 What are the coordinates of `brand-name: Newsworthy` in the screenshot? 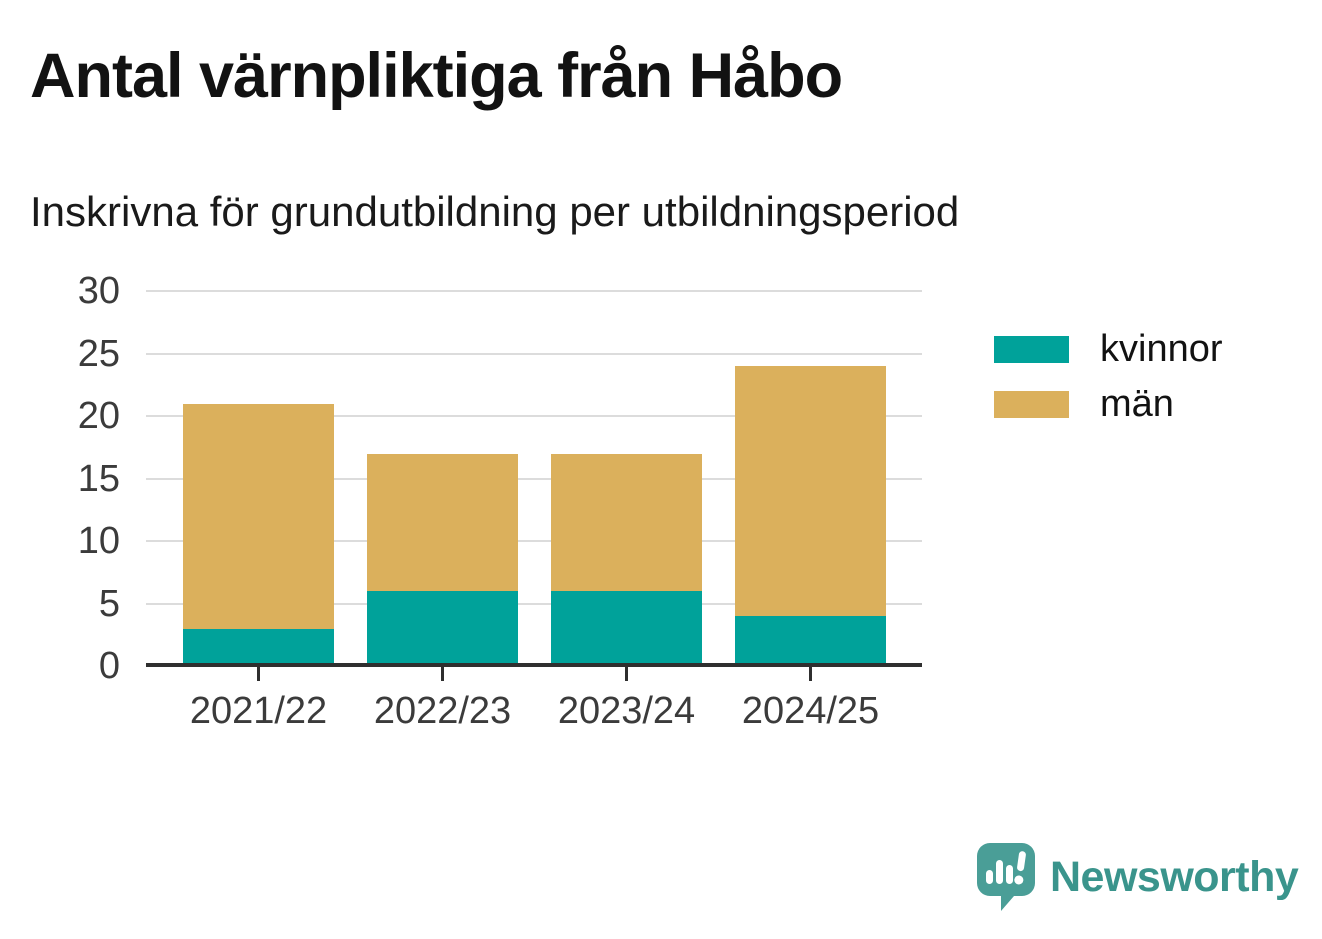 It's located at (1174, 876).